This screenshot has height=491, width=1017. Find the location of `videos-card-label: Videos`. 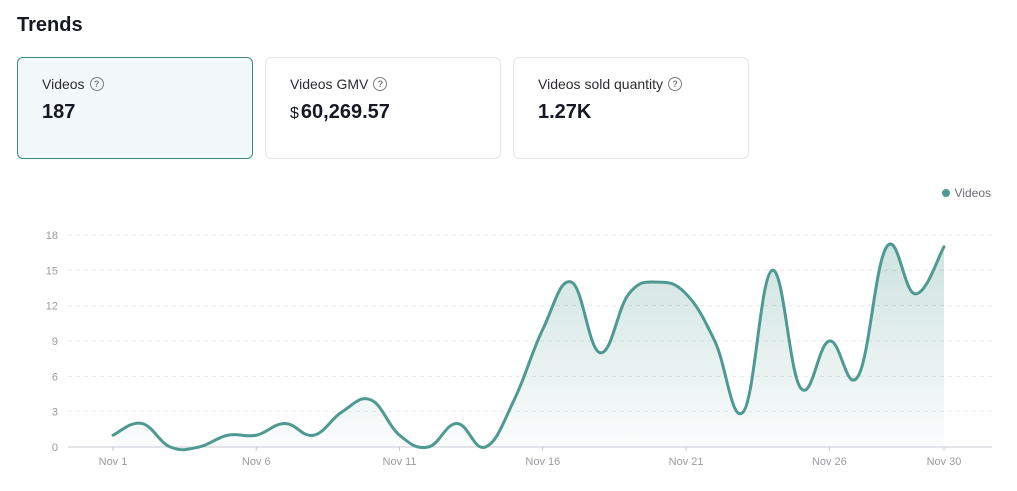

videos-card-label: Videos is located at coordinates (63, 84).